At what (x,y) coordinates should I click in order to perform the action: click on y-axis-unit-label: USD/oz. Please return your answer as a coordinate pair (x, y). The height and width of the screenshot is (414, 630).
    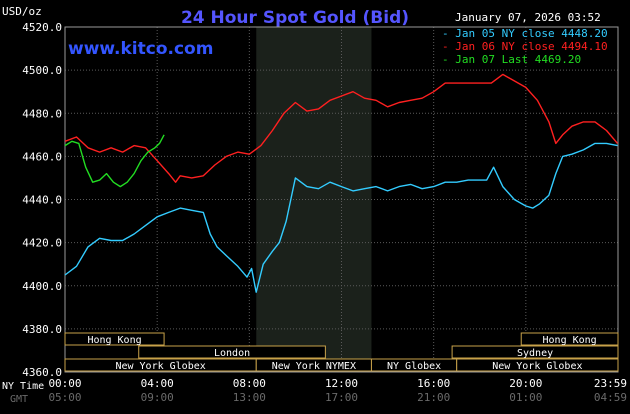
    Looking at the image, I should click on (22, 11).